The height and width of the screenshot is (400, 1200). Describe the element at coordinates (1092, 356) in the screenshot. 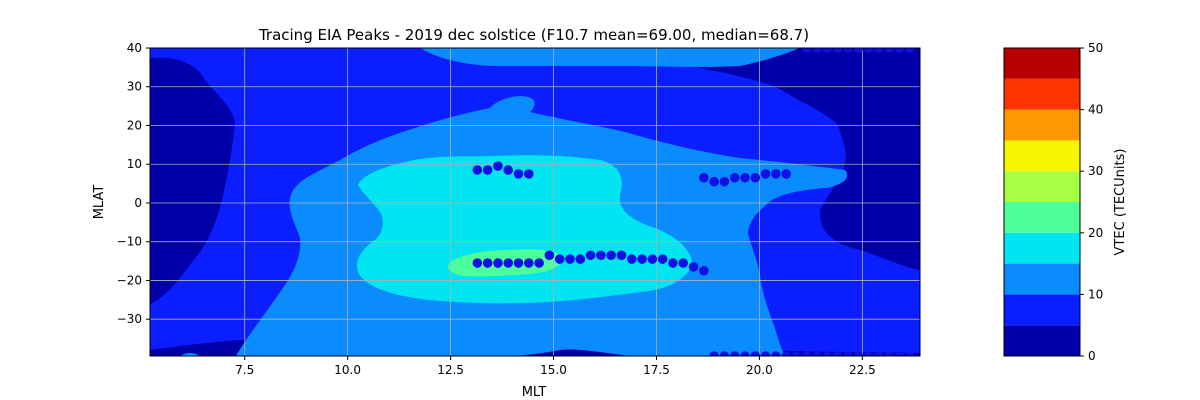

I see `colorbar-tick-label: 0` at that location.